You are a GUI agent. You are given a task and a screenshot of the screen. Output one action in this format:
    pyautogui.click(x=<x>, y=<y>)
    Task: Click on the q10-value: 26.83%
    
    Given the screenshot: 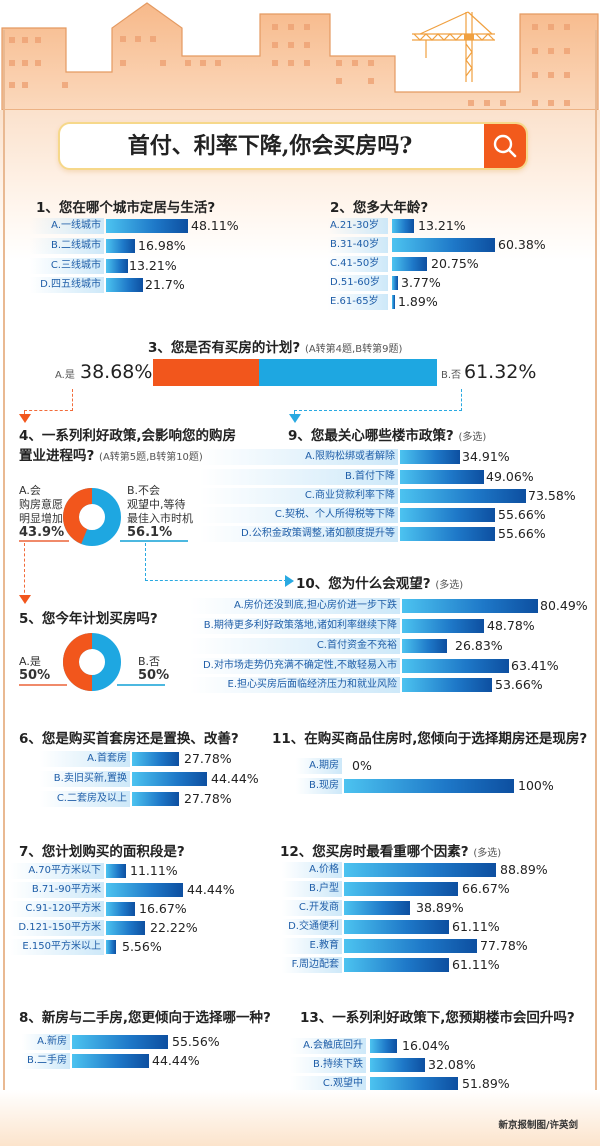 What is the action you would take?
    pyautogui.click(x=479, y=645)
    